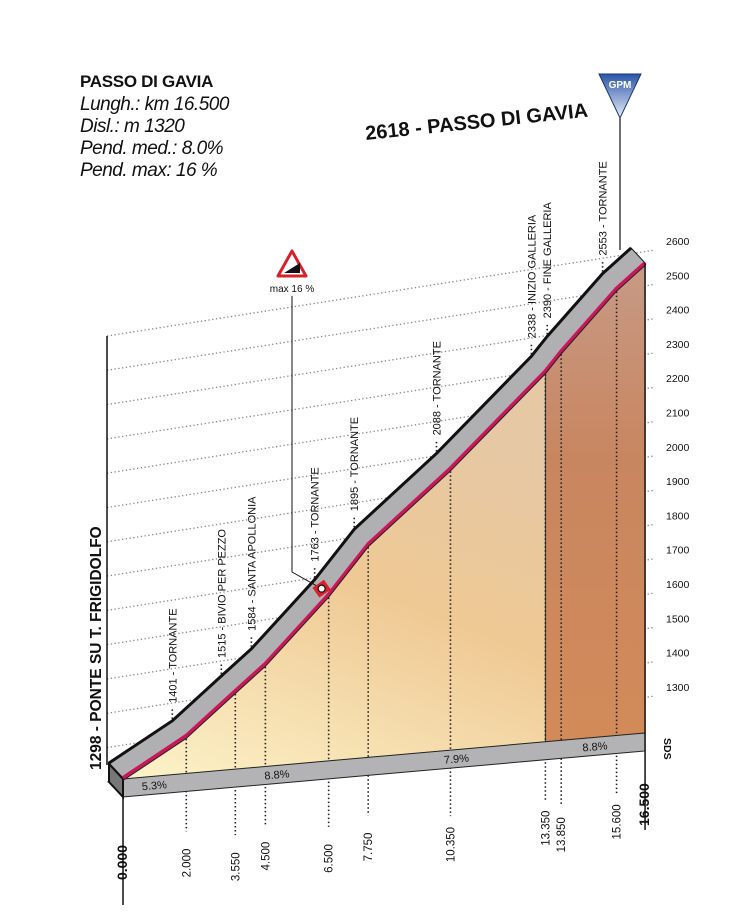 This screenshot has width=730, height=920. I want to click on elevation-tick-label: 1500, so click(678, 619).